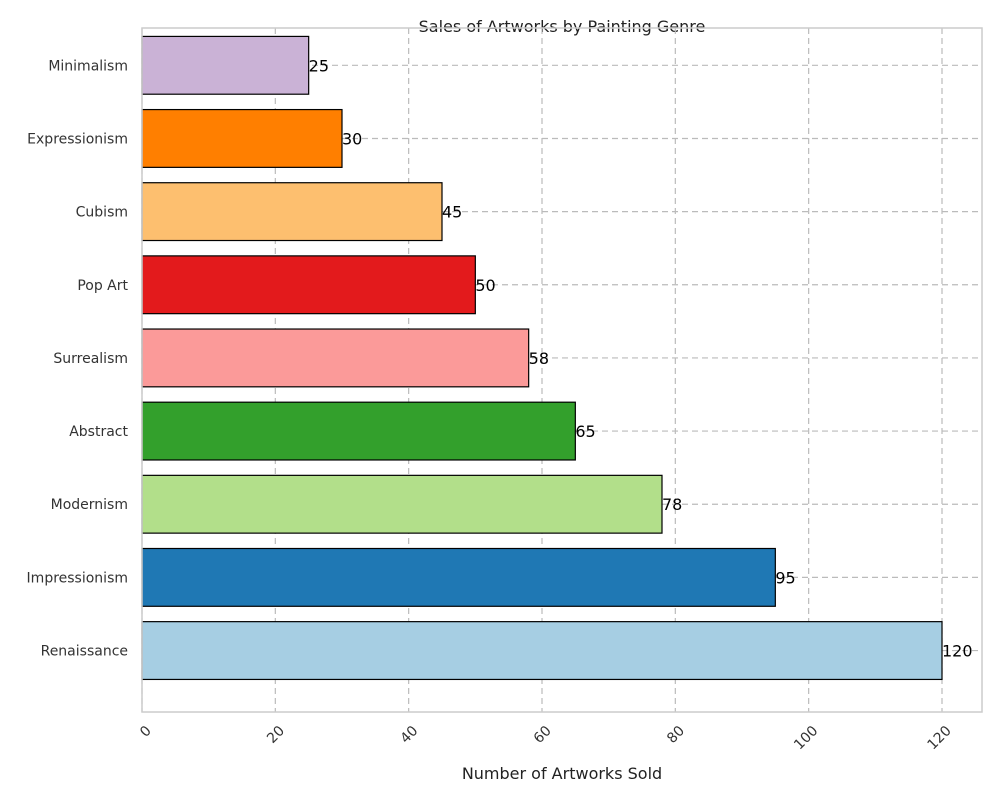 The width and height of the screenshot is (1000, 804). Describe the element at coordinates (806, 738) in the screenshot. I see `x-tick-label: 100` at that location.